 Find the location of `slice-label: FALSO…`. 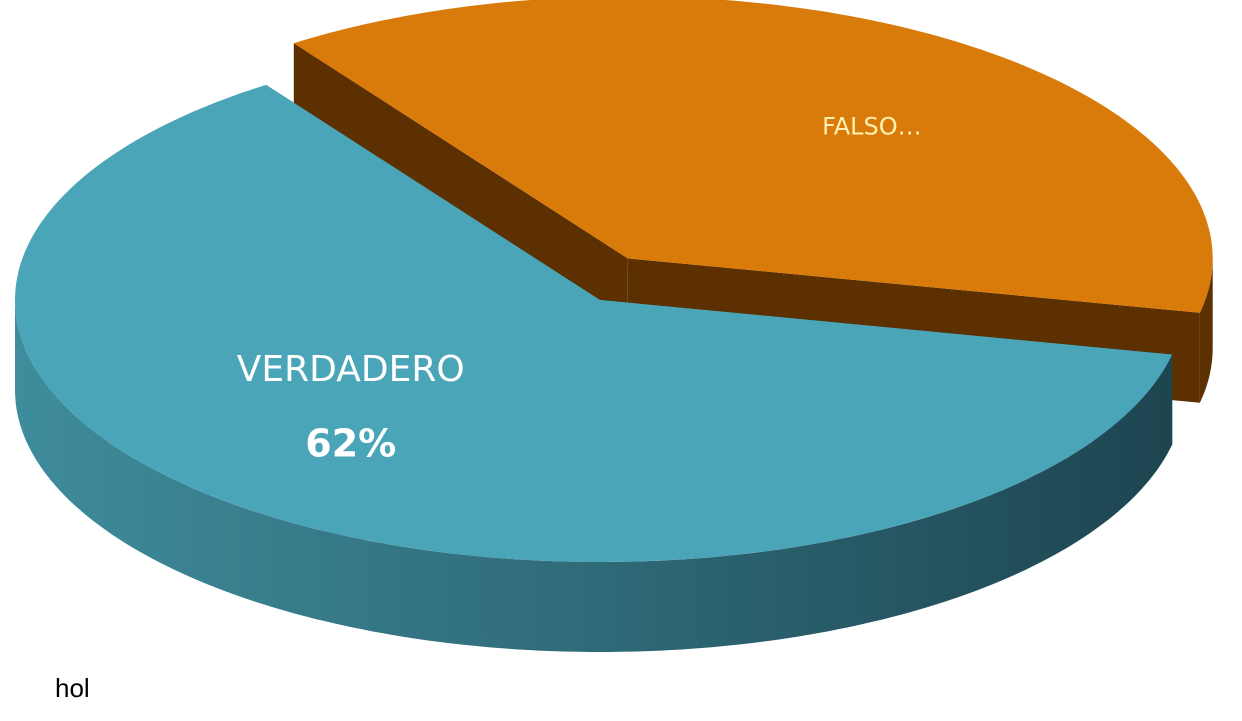

slice-label: FALSO… is located at coordinates (872, 126).